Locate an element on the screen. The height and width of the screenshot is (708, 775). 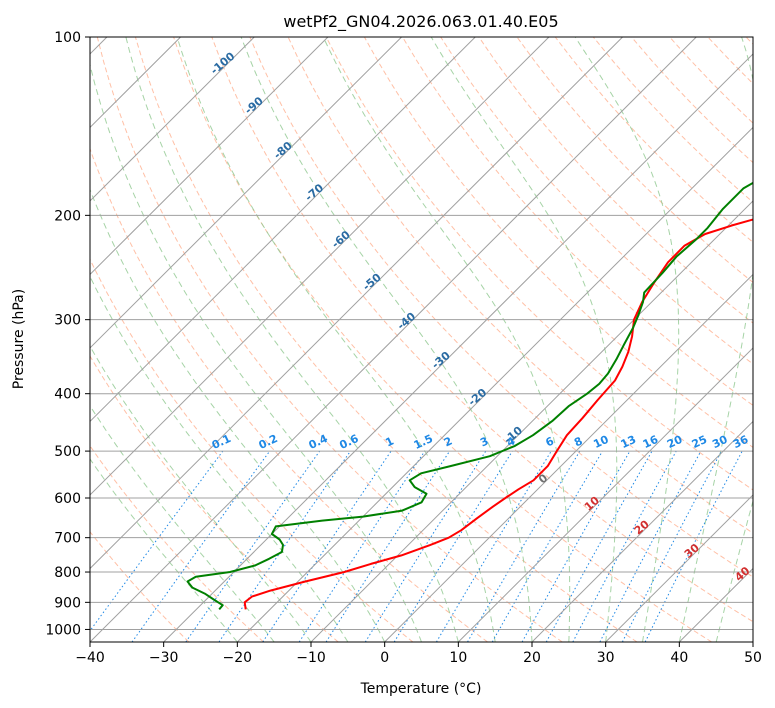
adiabat-label: -20 is located at coordinates (478, 397).